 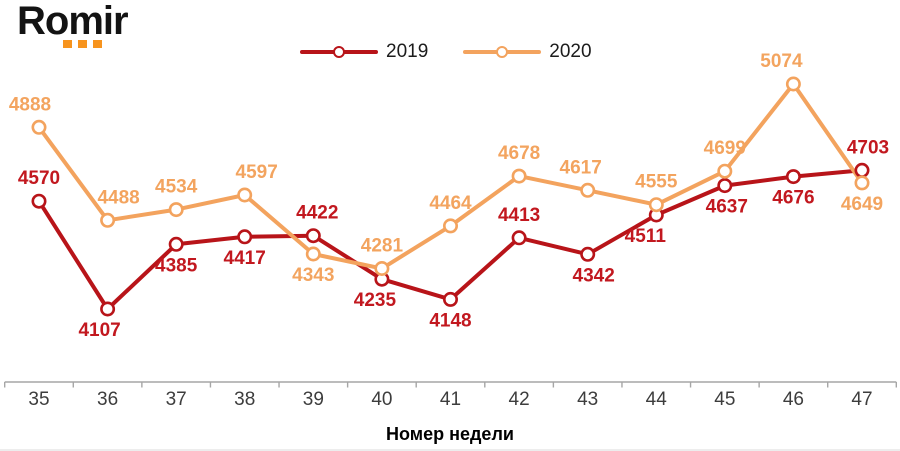 What do you see at coordinates (381, 399) in the screenshot?
I see `x-tick-label: 40` at bounding box center [381, 399].